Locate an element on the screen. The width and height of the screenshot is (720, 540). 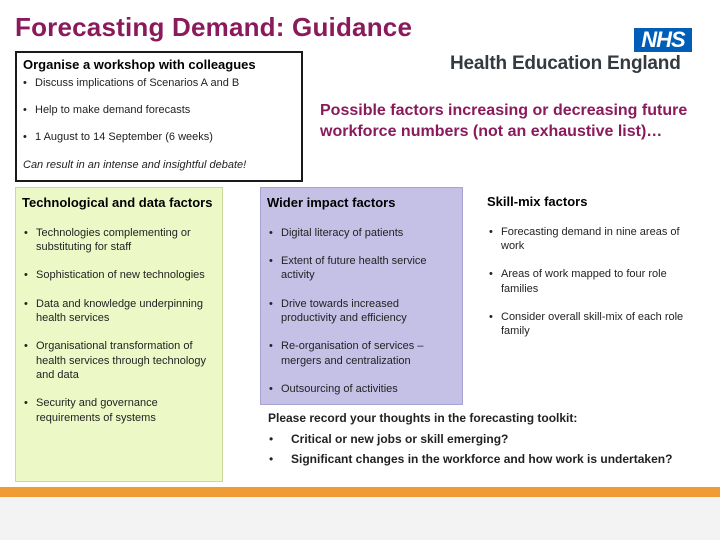
organisation-name: Health Education England is located at coordinates (565, 63).